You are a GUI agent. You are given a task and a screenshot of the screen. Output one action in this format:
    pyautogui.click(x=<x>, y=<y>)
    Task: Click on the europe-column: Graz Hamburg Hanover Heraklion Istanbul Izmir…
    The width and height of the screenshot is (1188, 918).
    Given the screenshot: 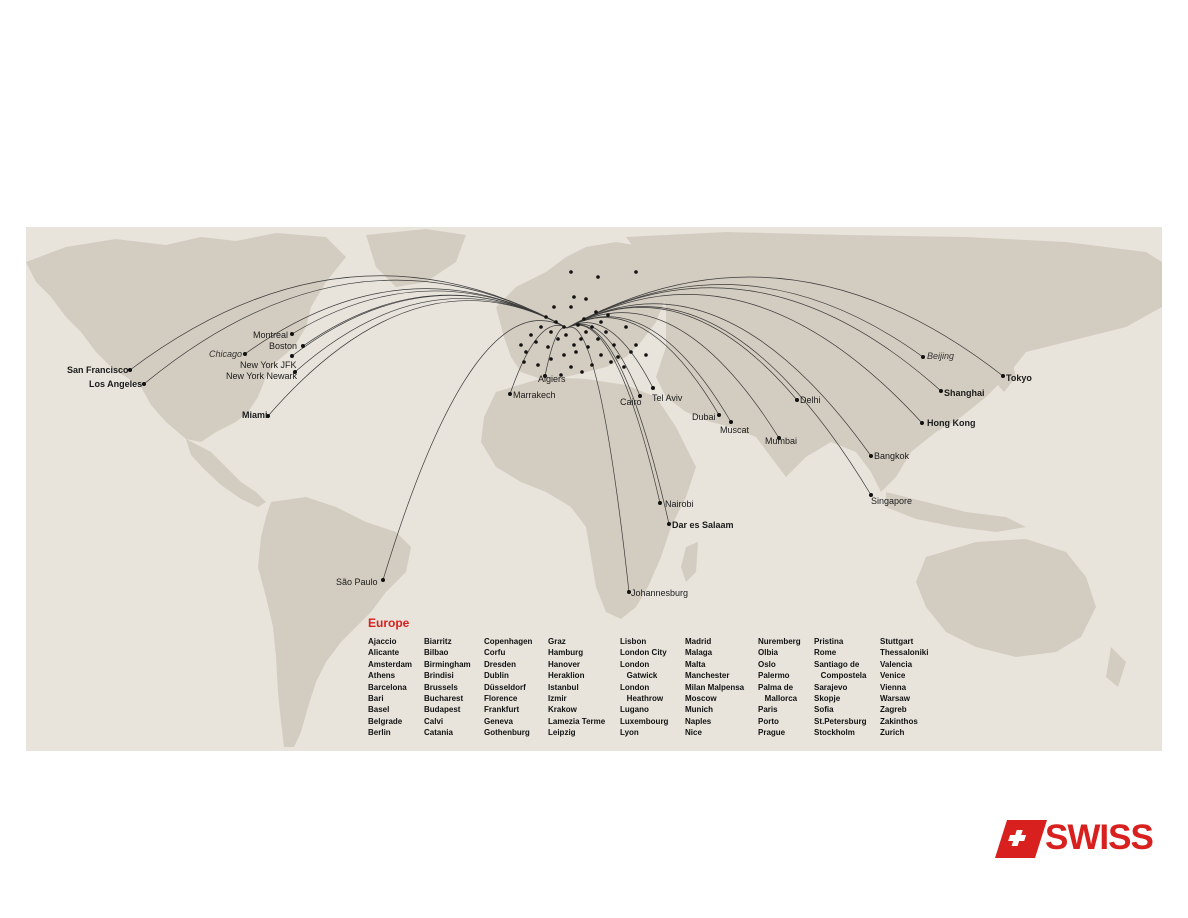 What is the action you would take?
    pyautogui.click(x=576, y=687)
    